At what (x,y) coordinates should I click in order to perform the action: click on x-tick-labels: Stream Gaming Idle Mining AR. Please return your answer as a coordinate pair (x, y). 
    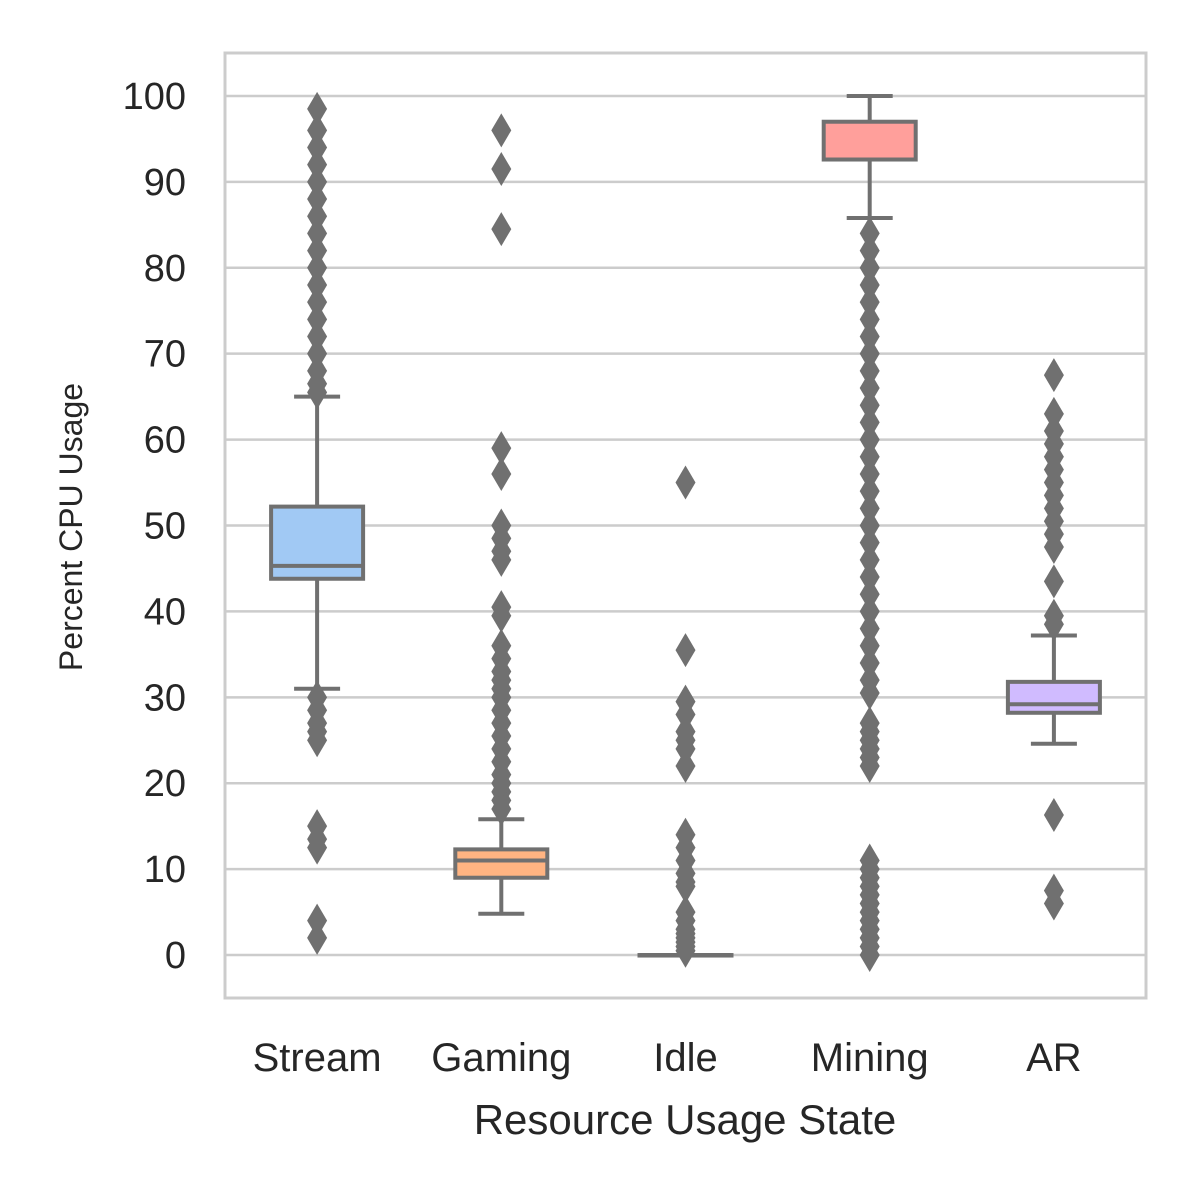
    Looking at the image, I should click on (667, 1058).